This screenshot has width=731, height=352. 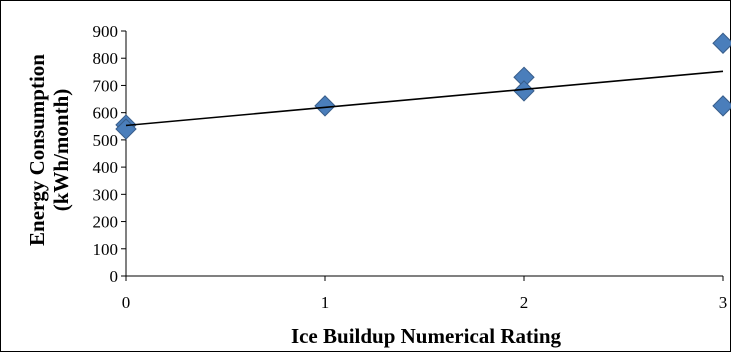 I want to click on y-tick-label: 600, so click(x=106, y=113).